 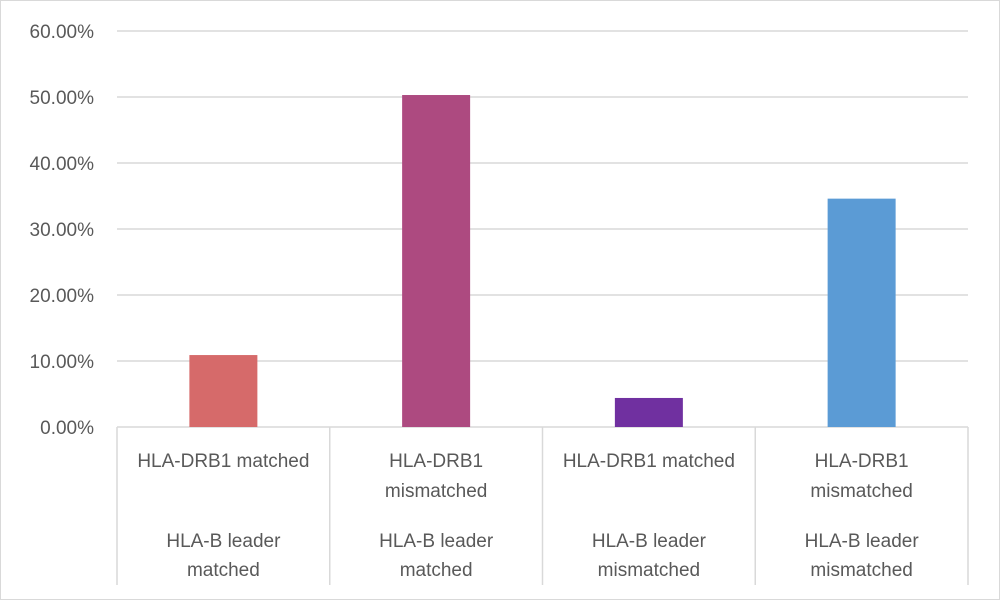 I want to click on y-tick-label: 20.00%, so click(x=62, y=296).